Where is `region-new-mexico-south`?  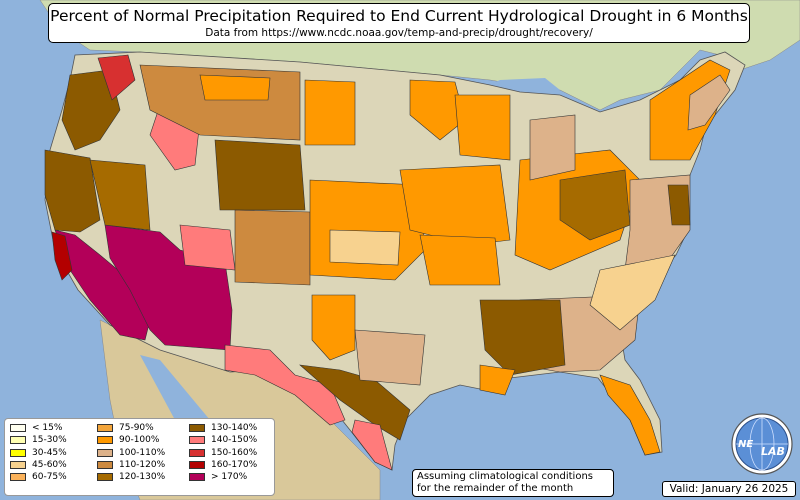
region-new-mexico-south is located at coordinates (285, 385).